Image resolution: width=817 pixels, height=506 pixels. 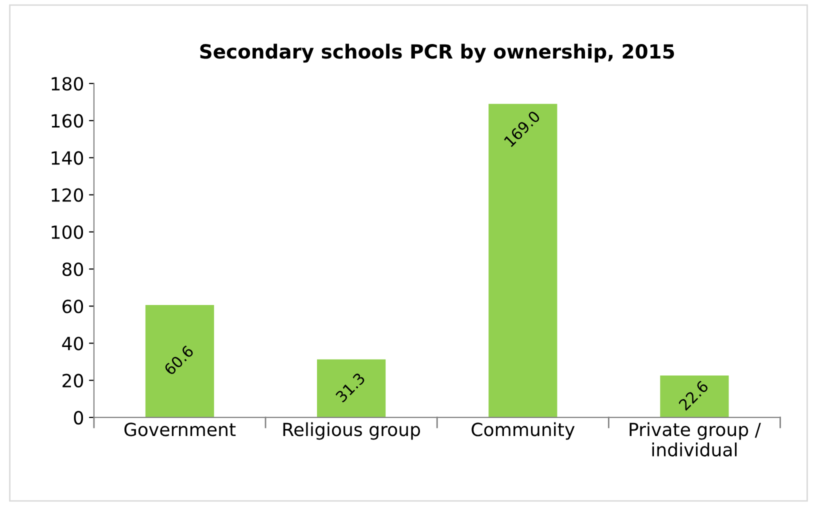 What do you see at coordinates (68, 158) in the screenshot?
I see `y-tick-label: 140` at bounding box center [68, 158].